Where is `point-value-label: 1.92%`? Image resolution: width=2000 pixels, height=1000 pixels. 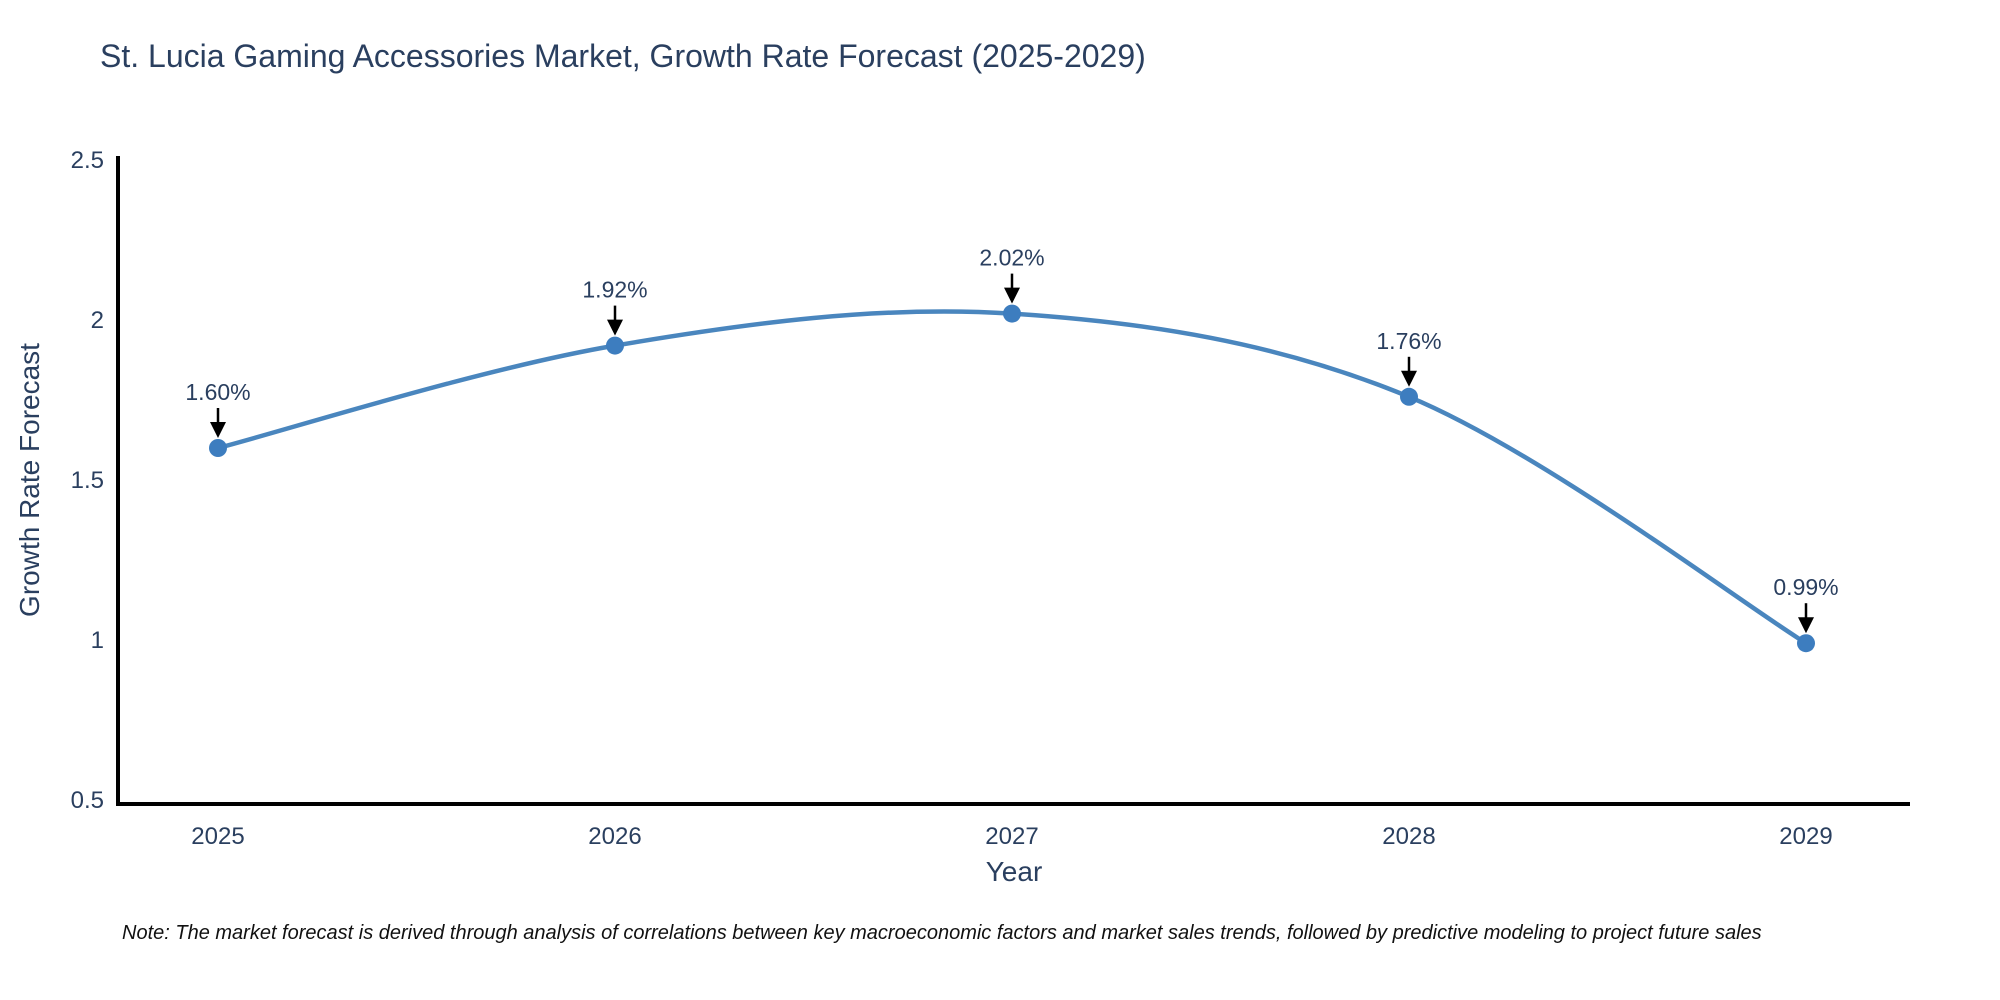 point-value-label: 1.92% is located at coordinates (614, 290).